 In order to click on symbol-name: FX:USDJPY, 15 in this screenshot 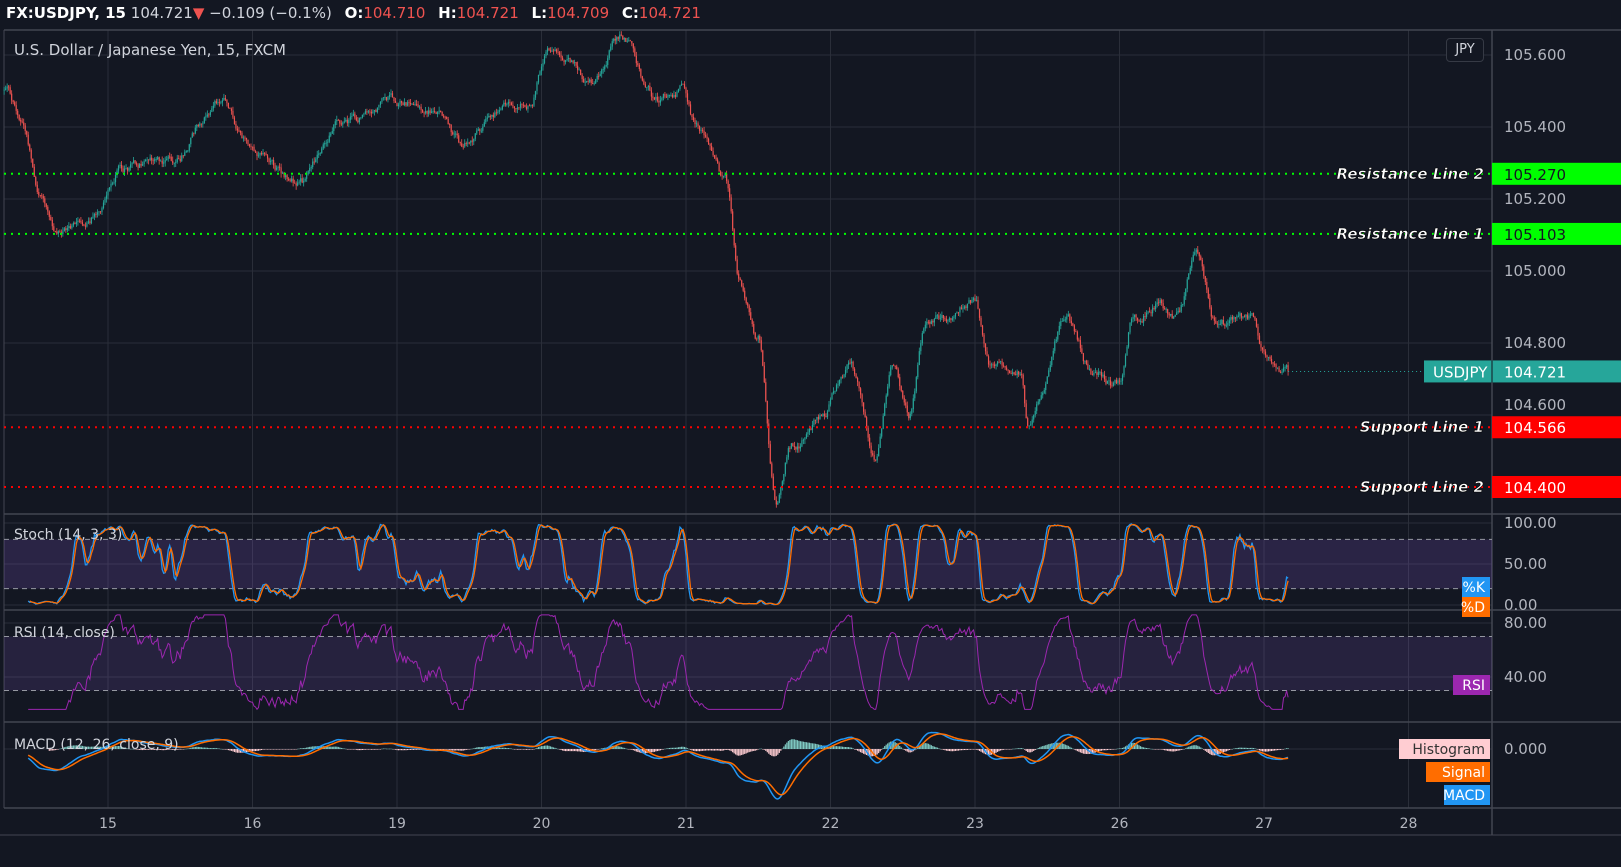, I will do `click(66, 13)`.